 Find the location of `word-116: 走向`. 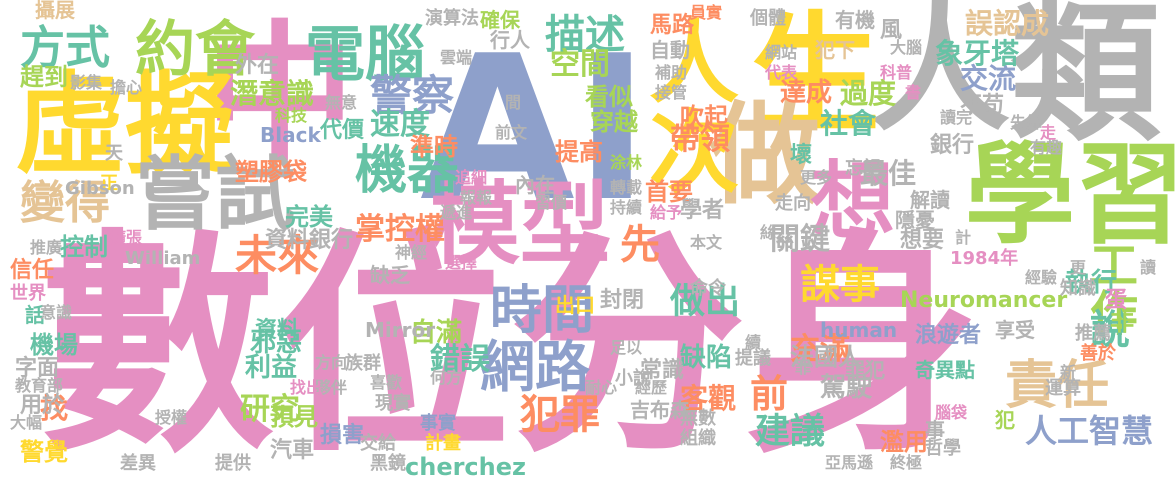

word-116: 走向 is located at coordinates (793, 203).